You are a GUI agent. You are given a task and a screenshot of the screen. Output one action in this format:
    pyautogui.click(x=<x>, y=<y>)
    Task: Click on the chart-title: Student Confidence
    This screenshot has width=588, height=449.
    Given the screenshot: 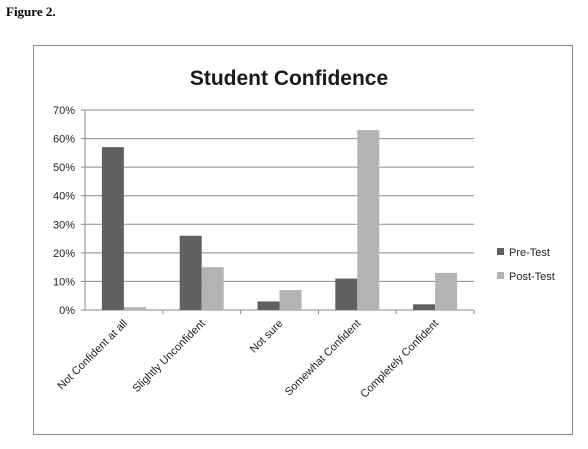 What is the action you would take?
    pyautogui.click(x=289, y=78)
    